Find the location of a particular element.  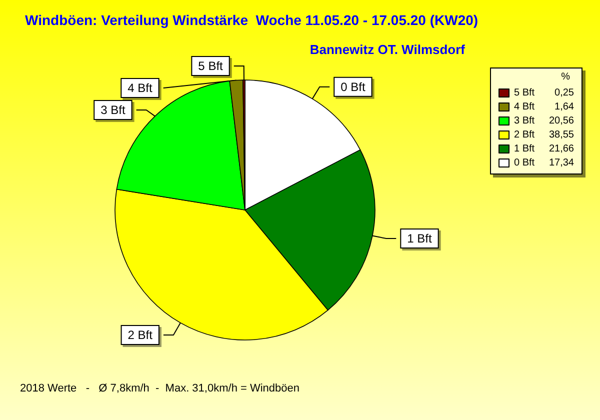

legend-label: 5 Bft is located at coordinates (524, 93).